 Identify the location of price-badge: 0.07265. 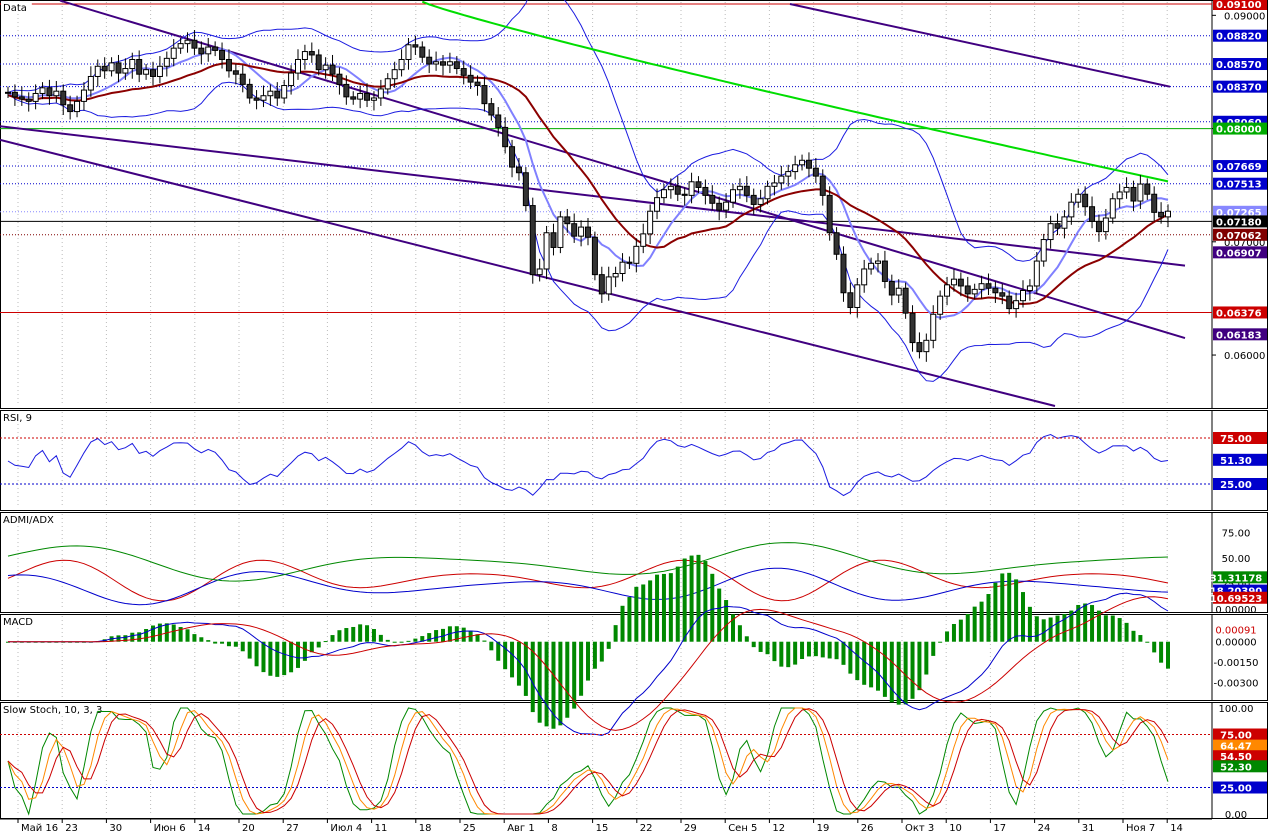
(1239, 213).